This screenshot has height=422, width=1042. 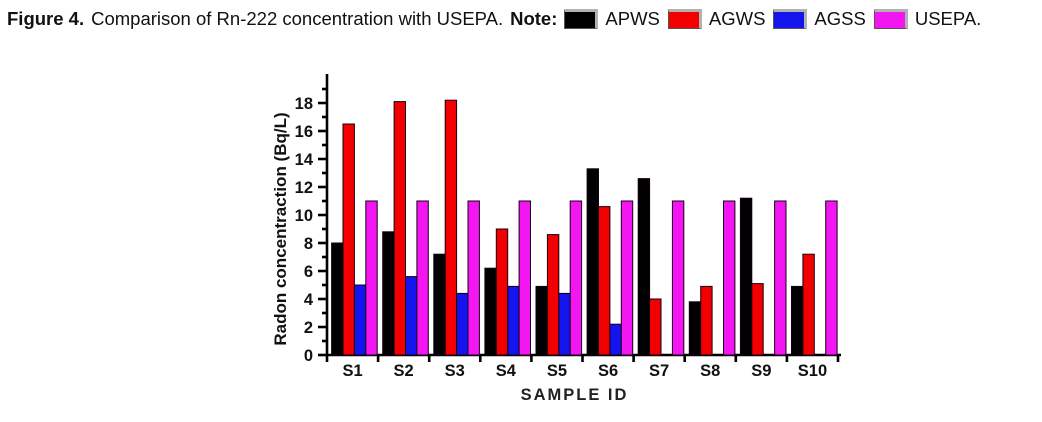 I want to click on y-tick-label: 12, so click(x=304, y=188).